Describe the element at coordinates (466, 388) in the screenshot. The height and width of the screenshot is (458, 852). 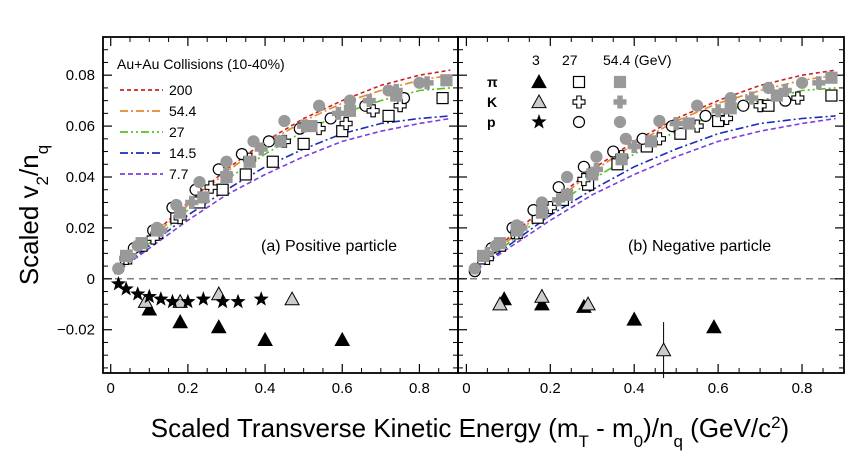
I see `x-tick-label: 0` at that location.